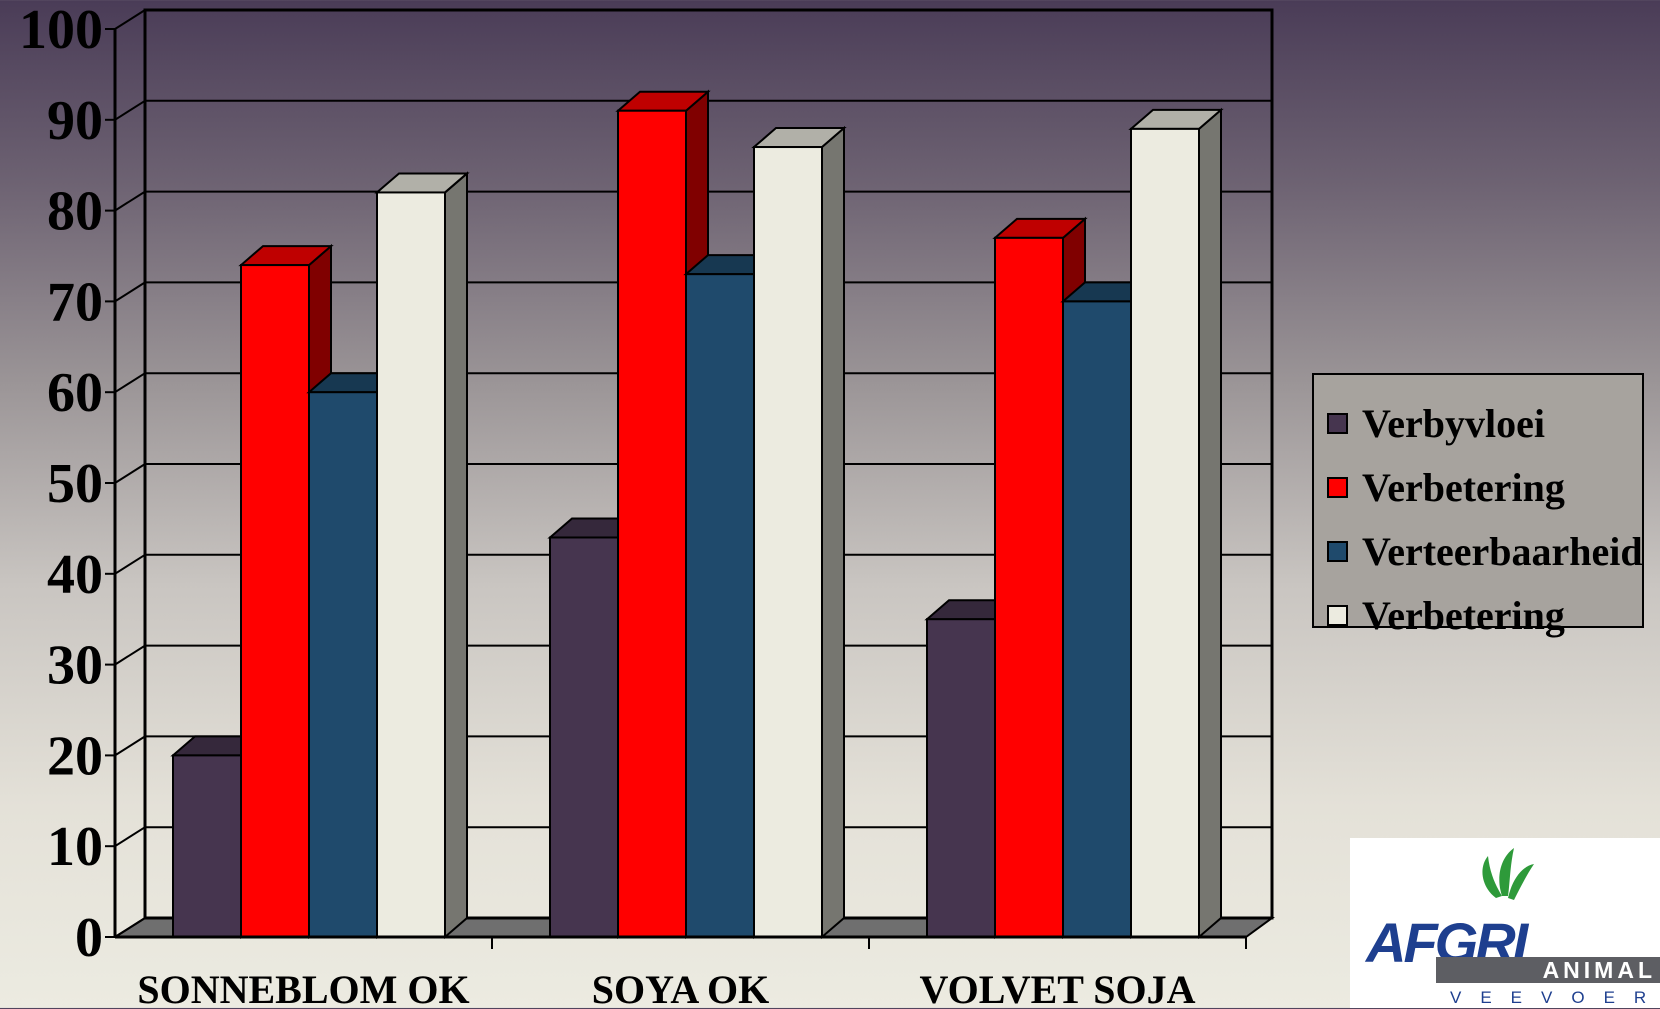  Describe the element at coordinates (75, 212) in the screenshot. I see `y-tick-label: 80` at that location.